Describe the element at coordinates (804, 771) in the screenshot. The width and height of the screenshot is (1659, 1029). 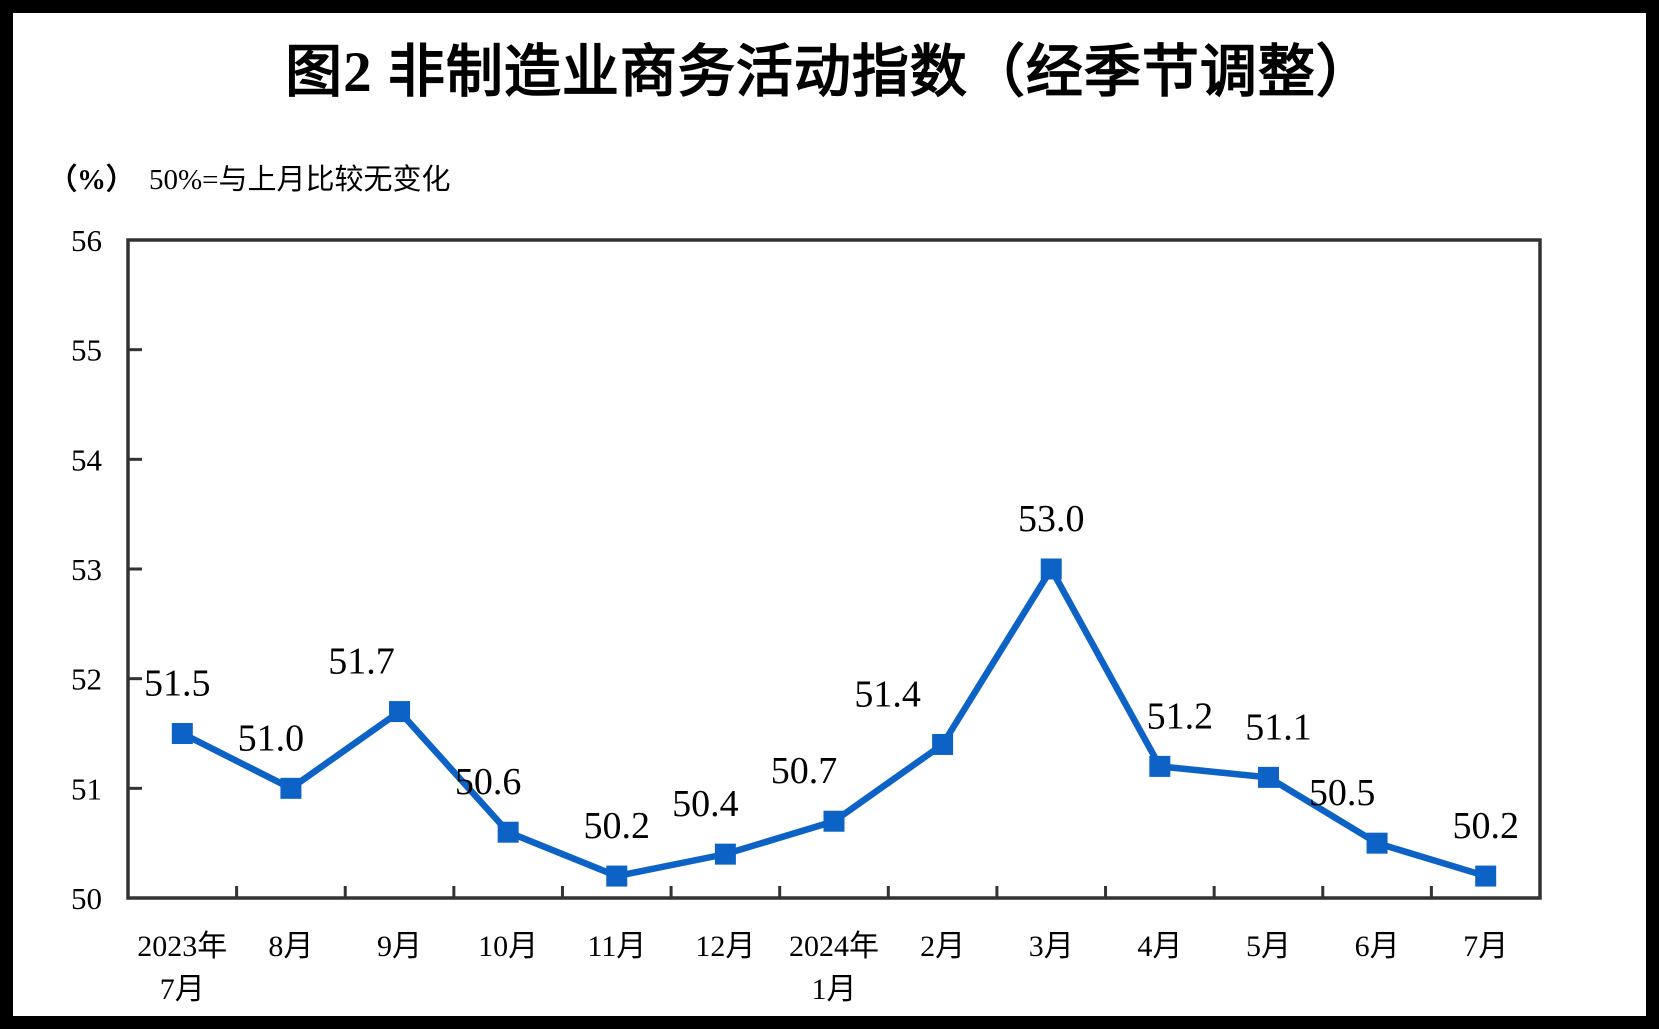
I see `data-point-label: 50.7` at that location.